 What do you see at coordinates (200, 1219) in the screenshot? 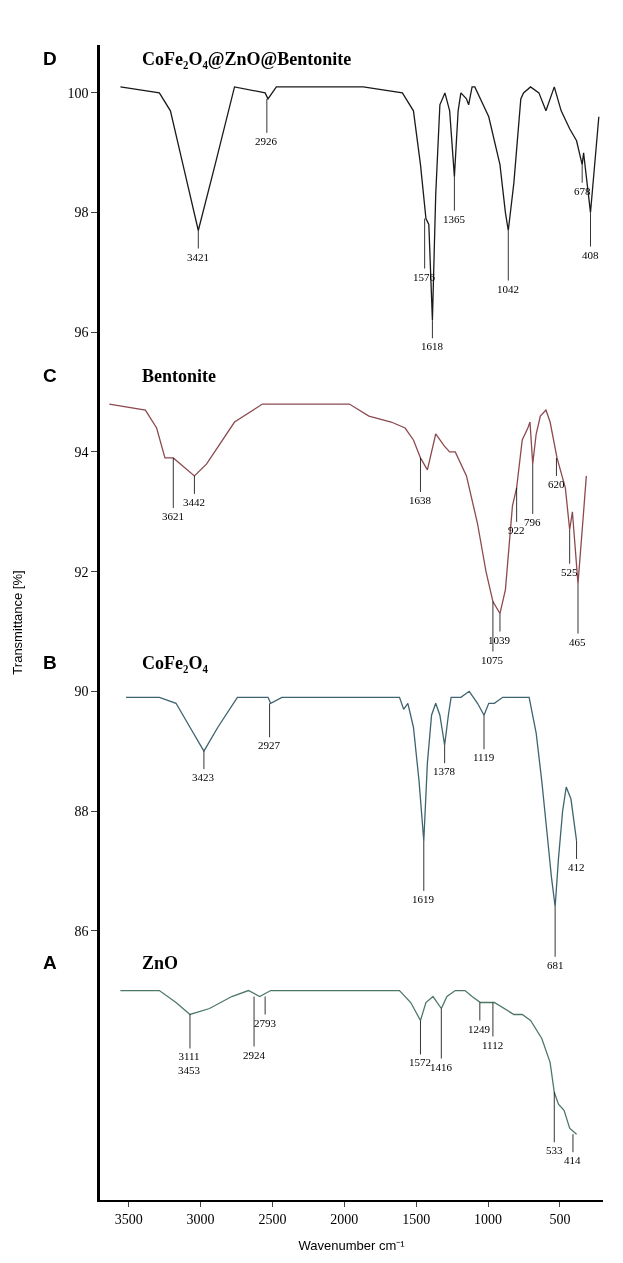
I see `x-tick-label: 3000` at bounding box center [200, 1219].